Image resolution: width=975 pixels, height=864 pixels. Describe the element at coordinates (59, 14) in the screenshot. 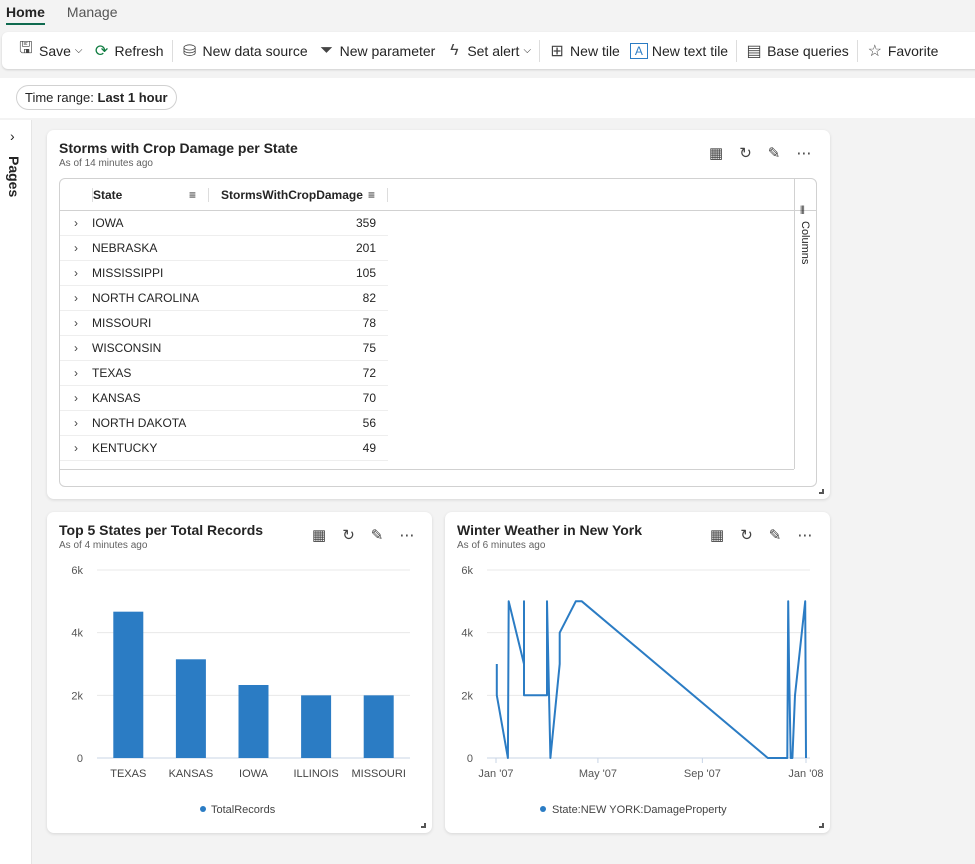

I see `top-tabs: Home Manage` at that location.